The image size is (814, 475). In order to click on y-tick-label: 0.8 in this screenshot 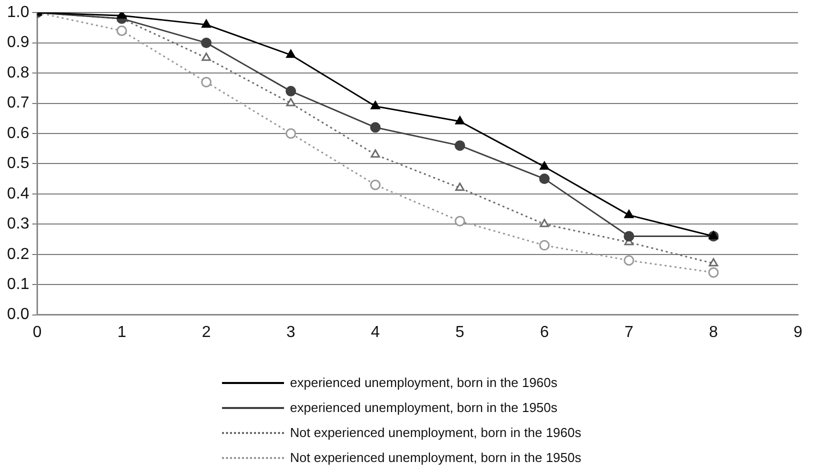, I will do `click(18, 73)`.